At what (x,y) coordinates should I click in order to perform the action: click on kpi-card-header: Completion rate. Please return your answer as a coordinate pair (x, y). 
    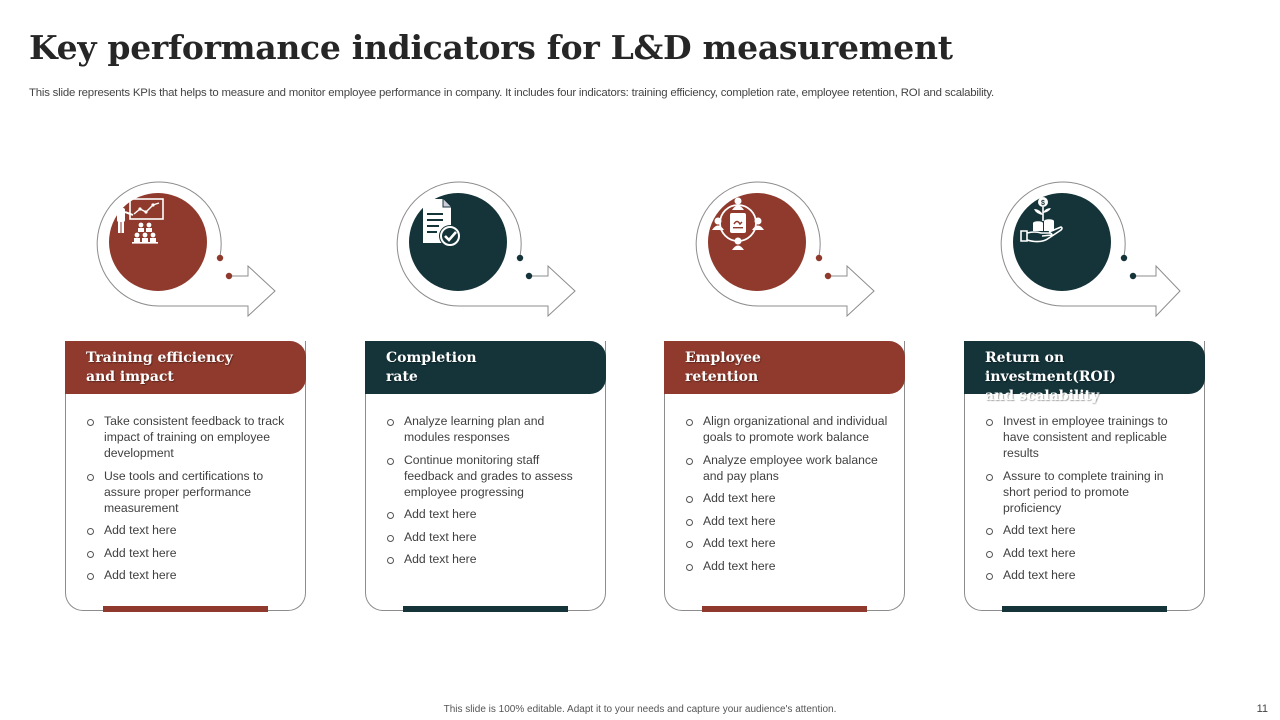
    Looking at the image, I should click on (485, 367).